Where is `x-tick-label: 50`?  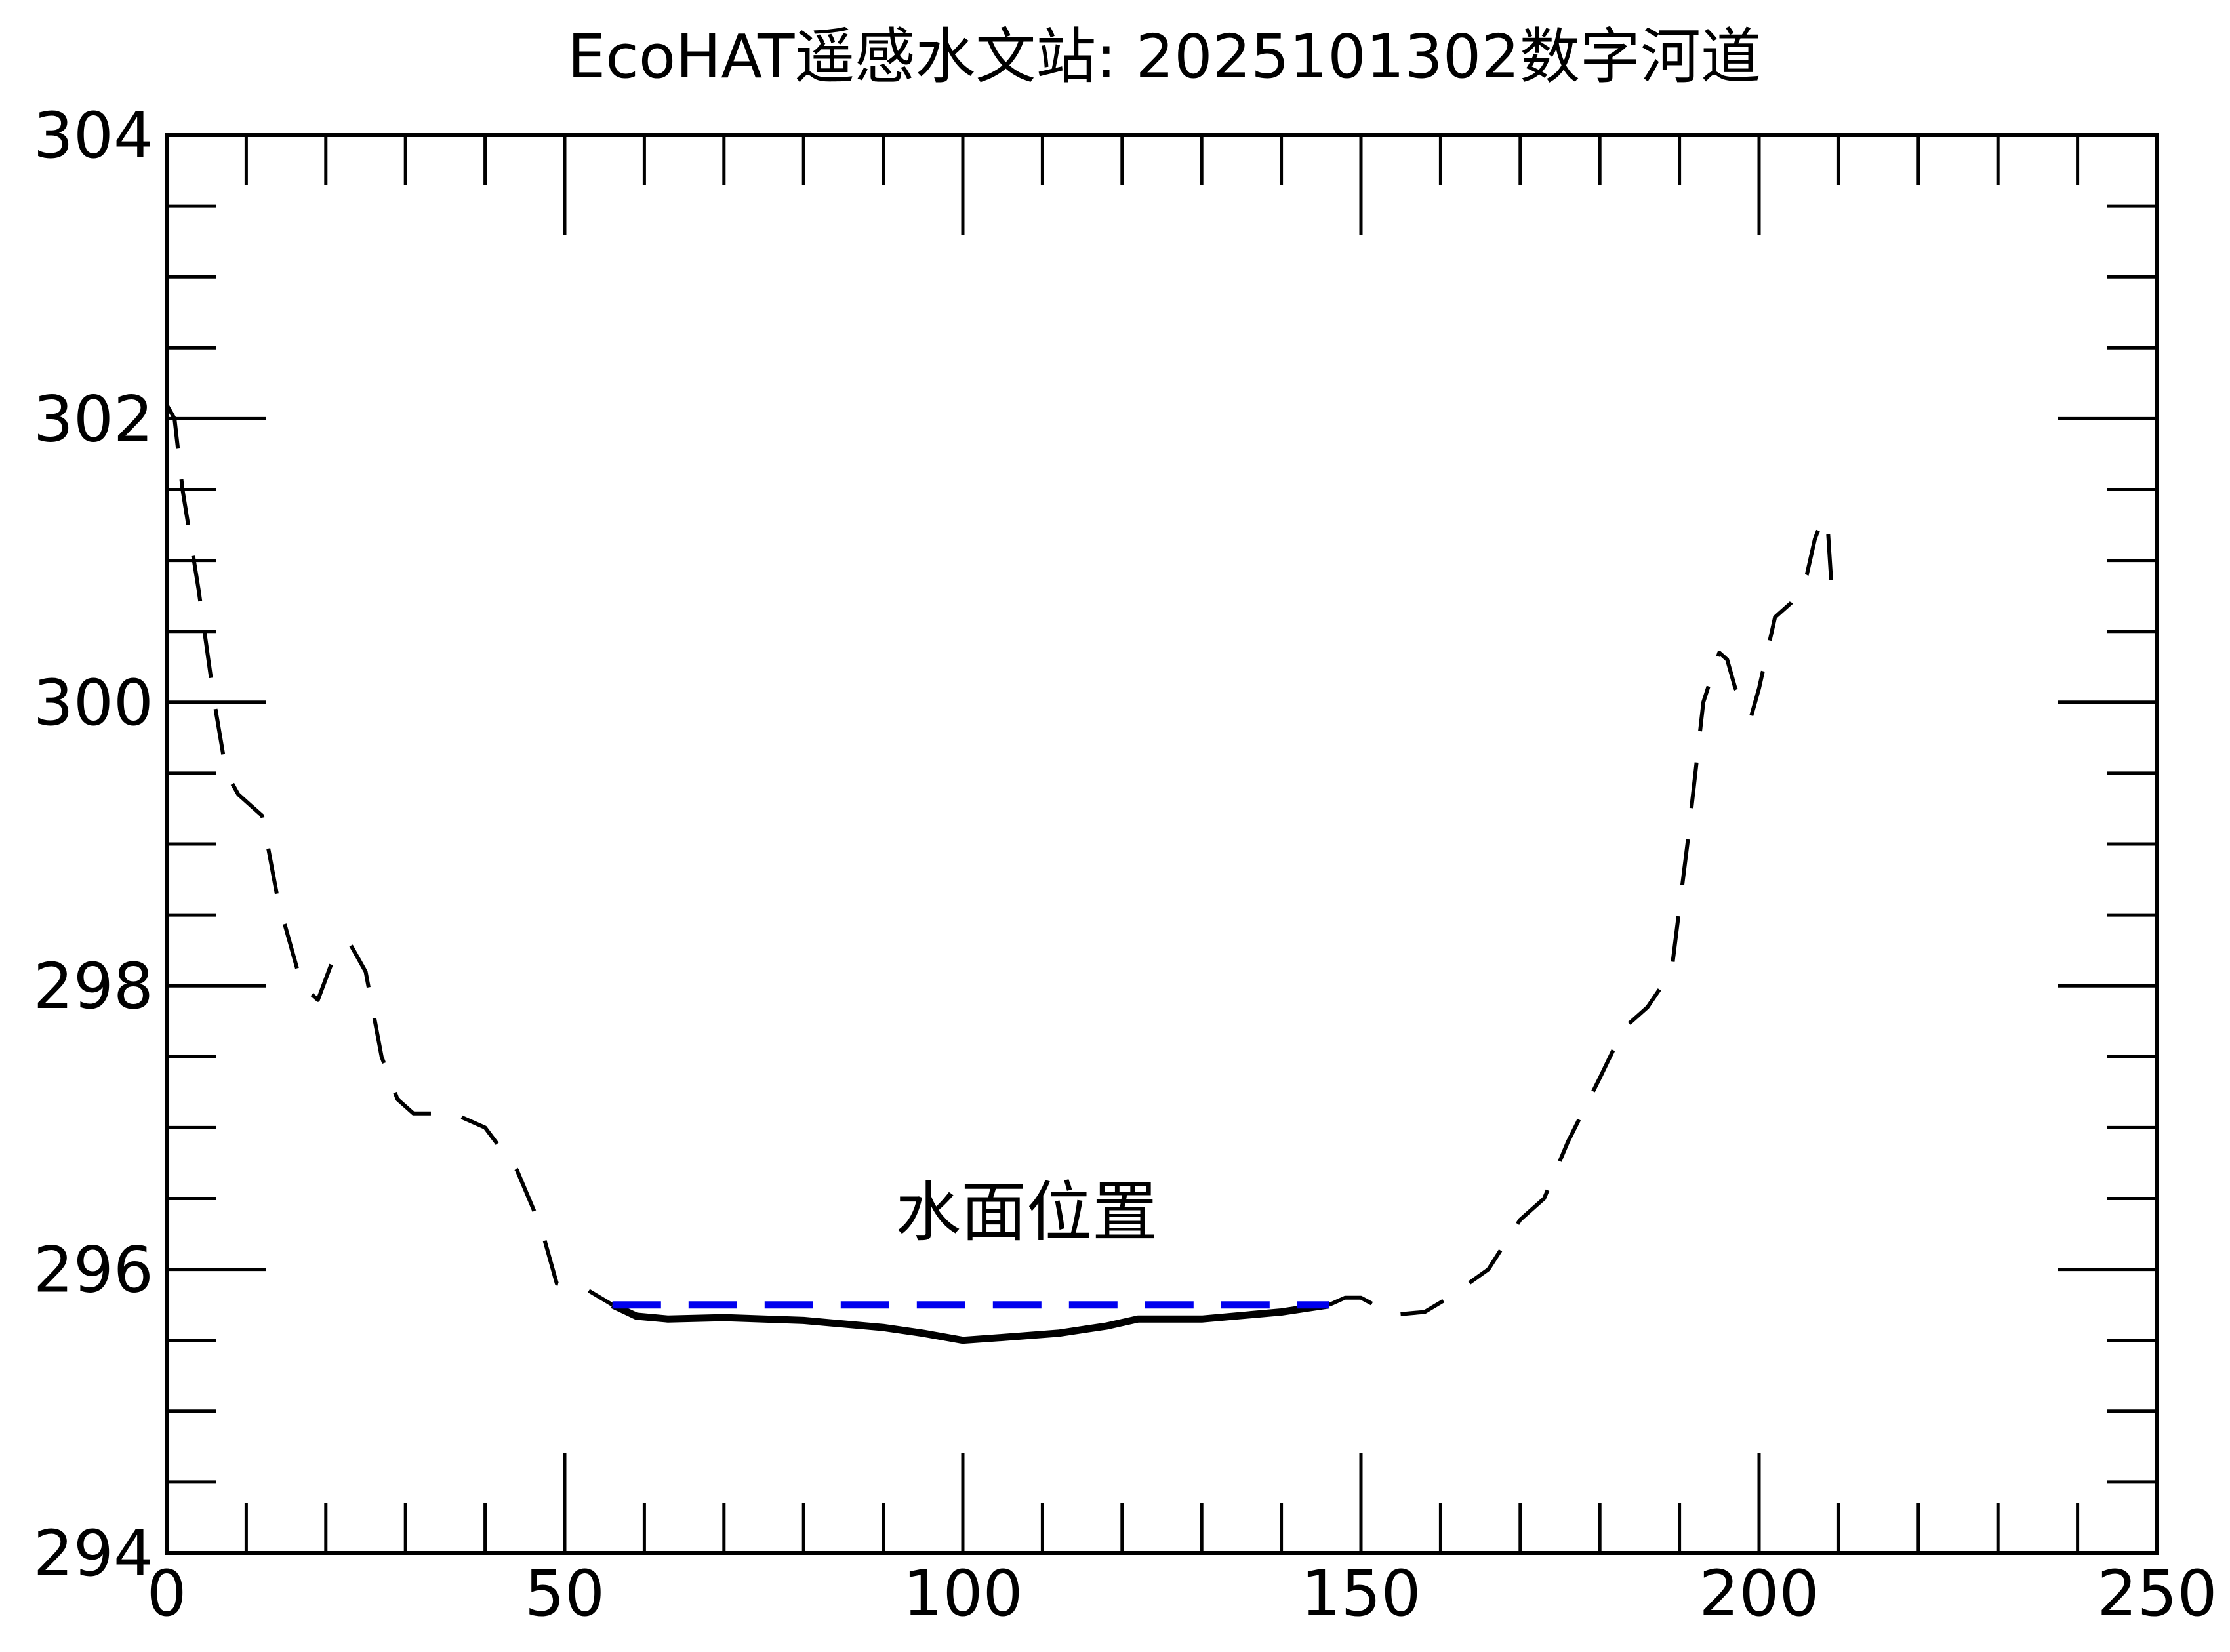 x-tick-label: 50 is located at coordinates (565, 1594).